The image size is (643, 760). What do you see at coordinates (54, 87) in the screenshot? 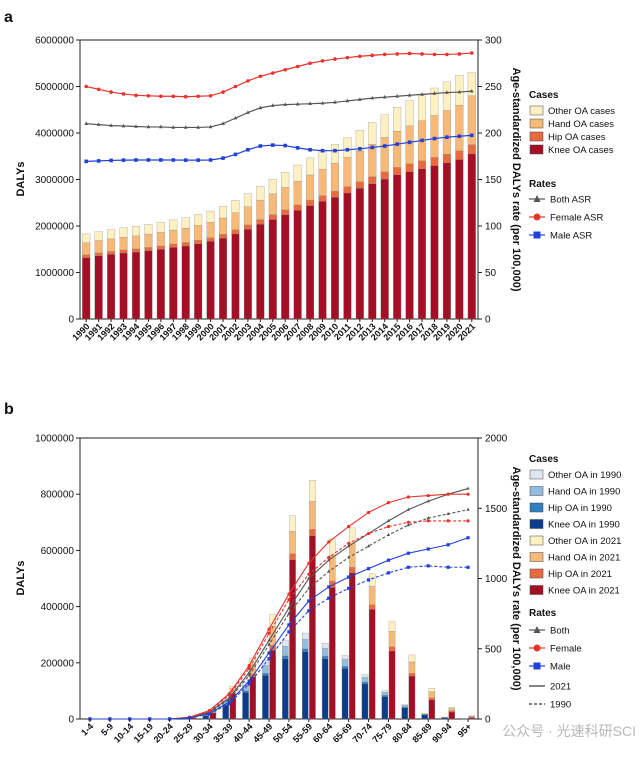
I see `y-tick-label-a: 5000000` at bounding box center [54, 87].